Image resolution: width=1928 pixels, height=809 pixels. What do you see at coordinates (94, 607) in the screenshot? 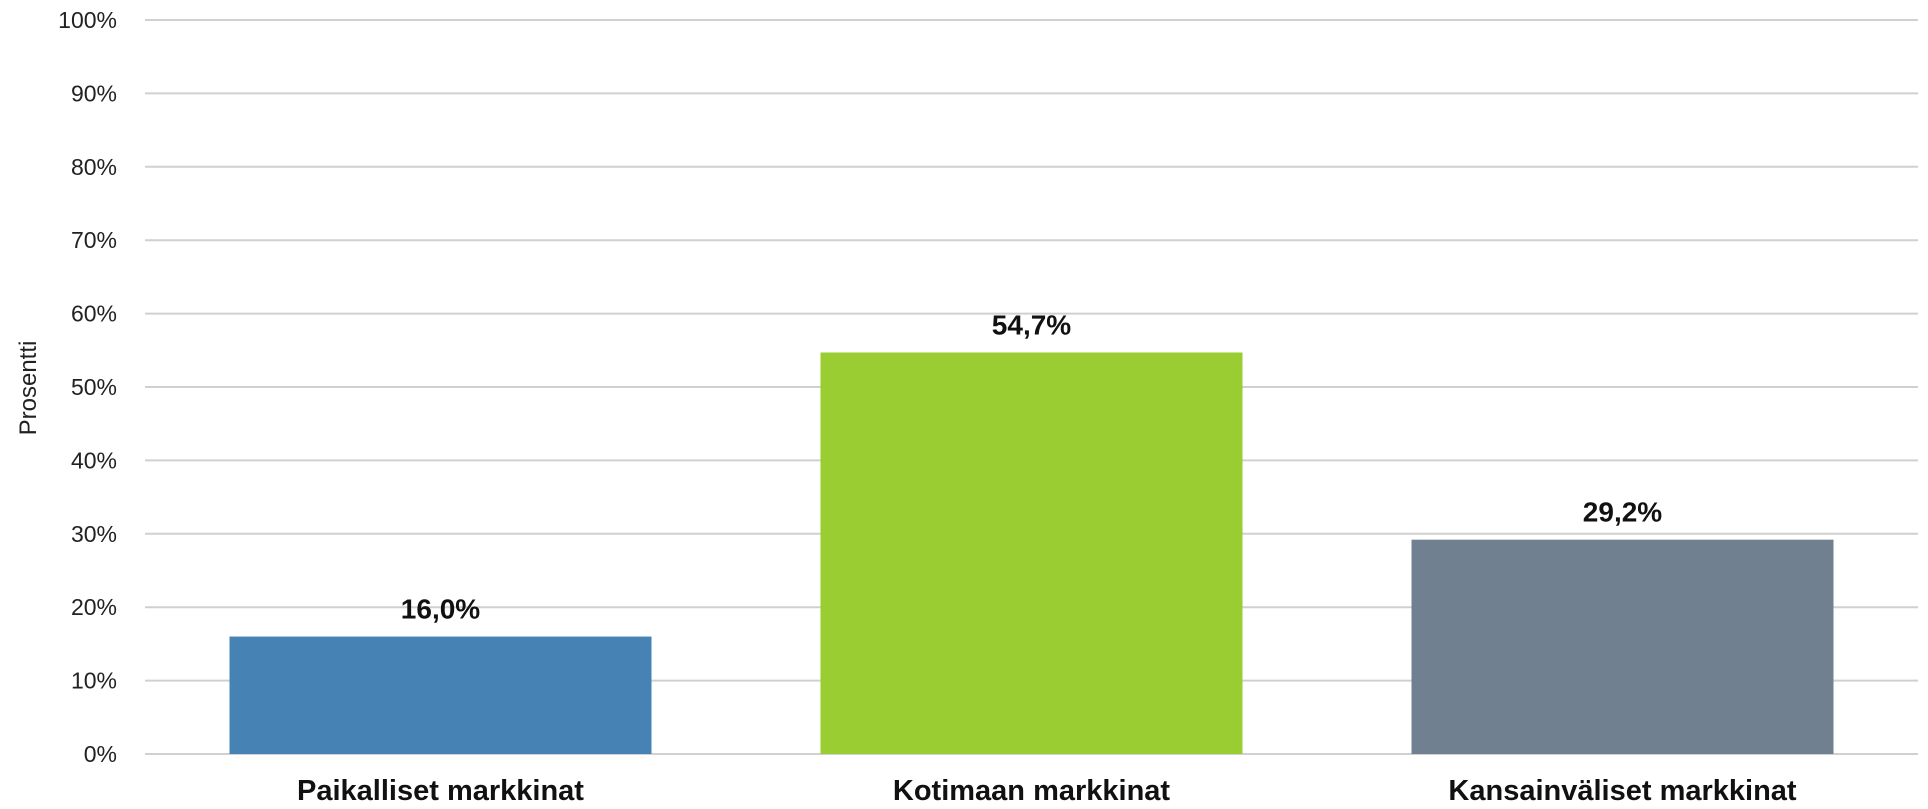
I see `y-tick-label: 20%` at bounding box center [94, 607].